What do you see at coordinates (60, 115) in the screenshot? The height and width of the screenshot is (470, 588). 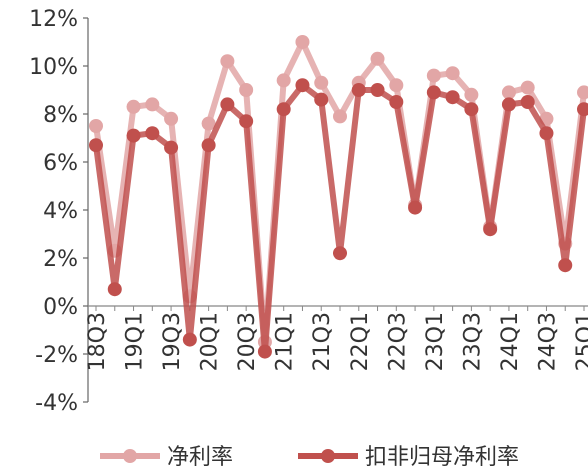 I see `y-tick-label: 8%` at bounding box center [60, 115].